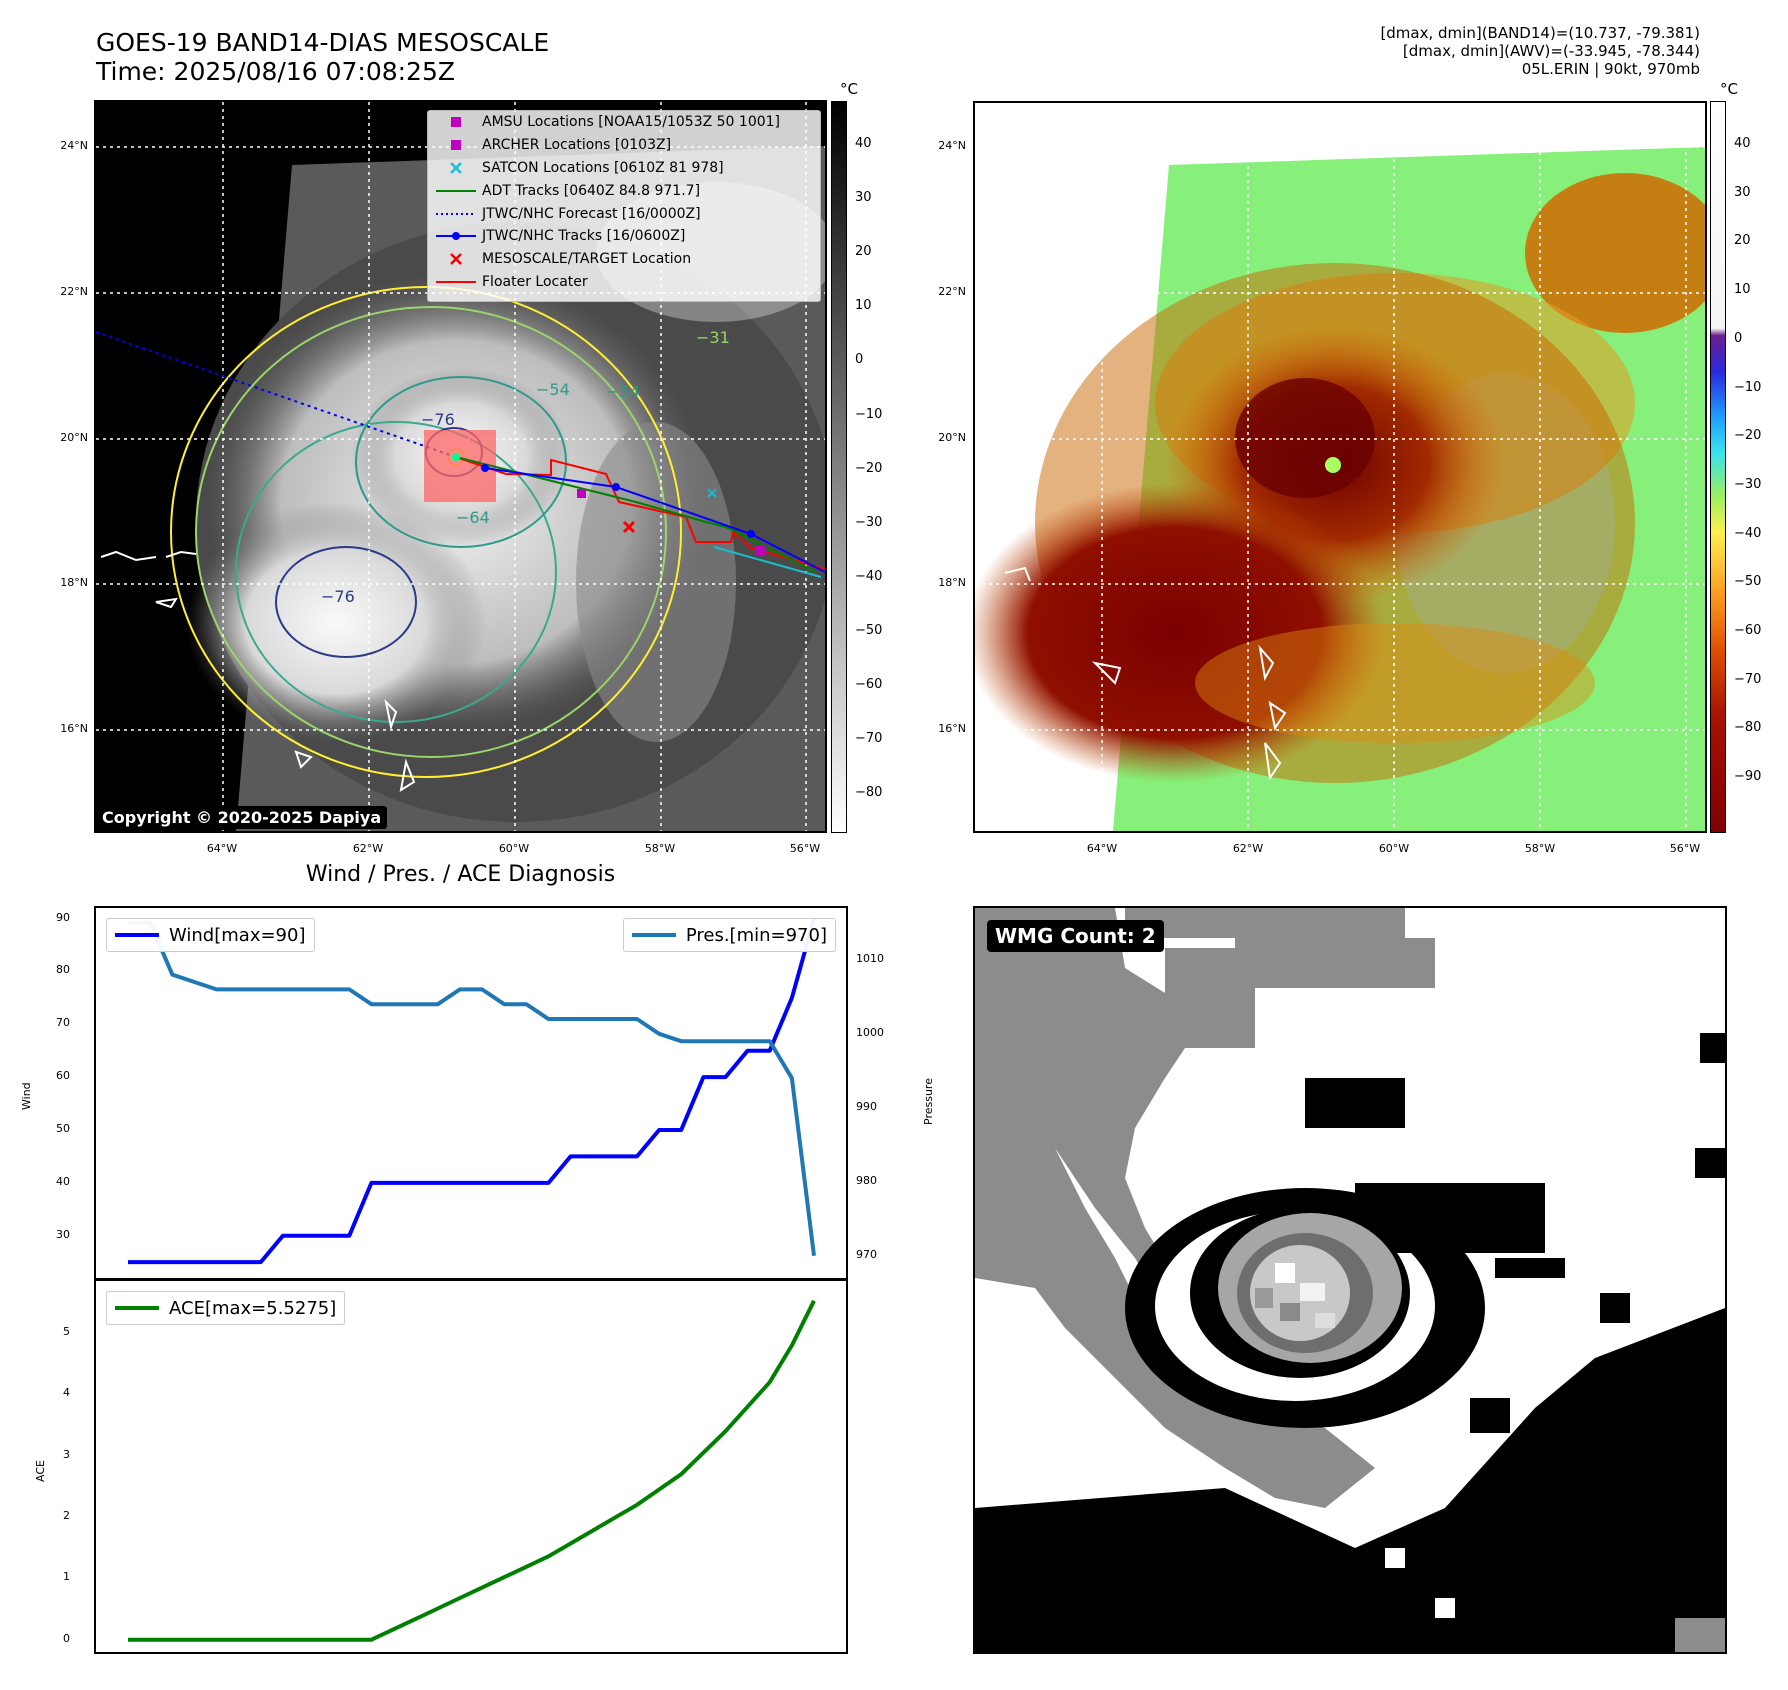  I want to click on legend-entry: SATCON Locations [0610Z 81 978], so click(624, 168).